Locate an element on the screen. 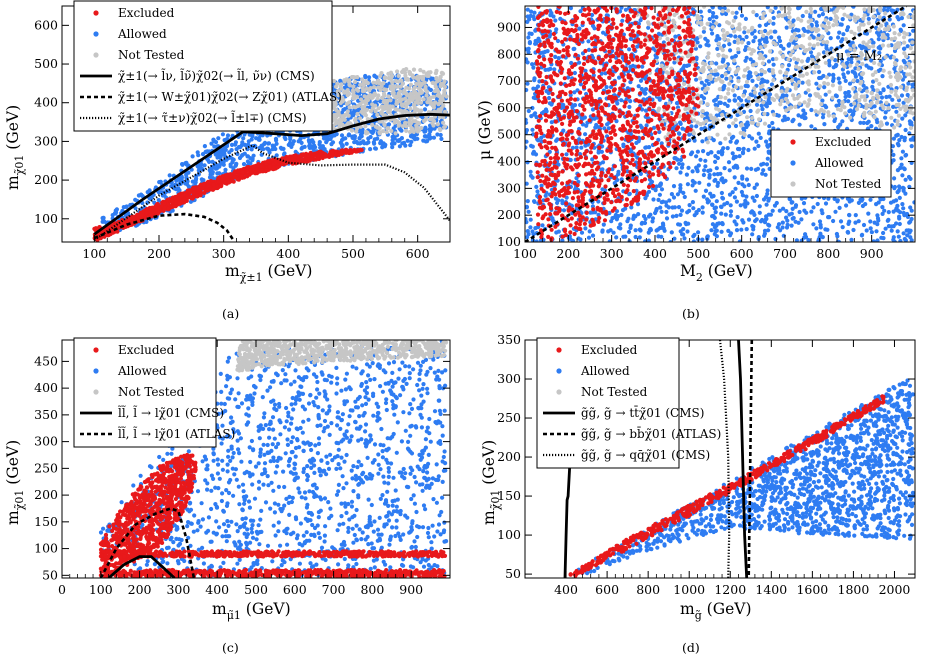  legend-box is located at coordinates (203, 66).